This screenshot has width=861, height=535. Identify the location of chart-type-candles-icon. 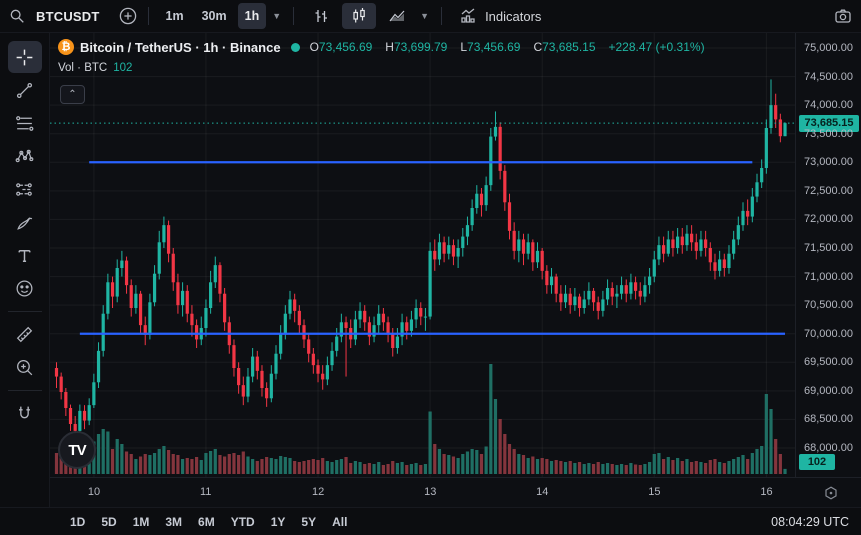
(359, 16).